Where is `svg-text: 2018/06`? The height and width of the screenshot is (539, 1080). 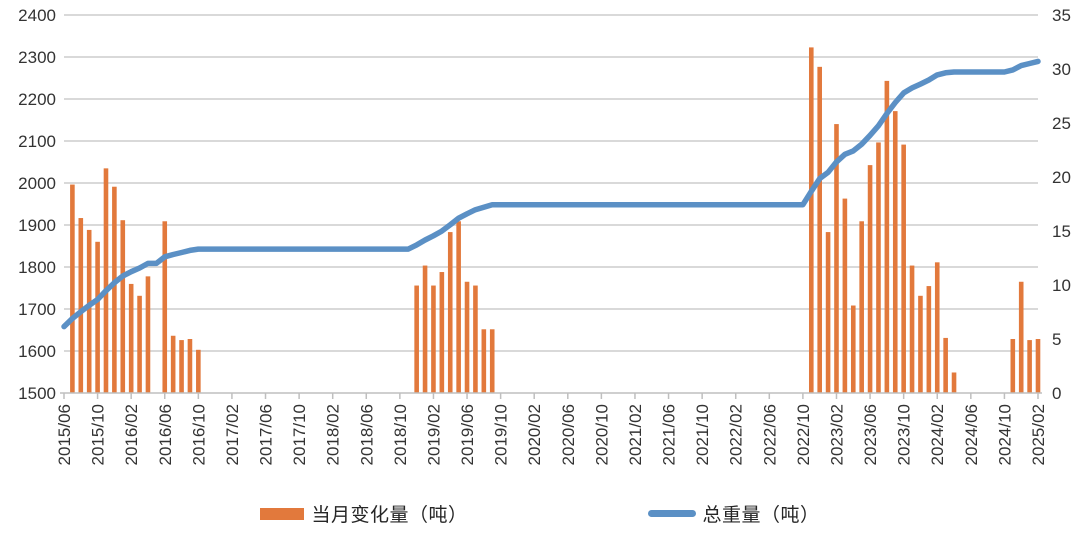 svg-text: 2018/06 is located at coordinates (366, 434).